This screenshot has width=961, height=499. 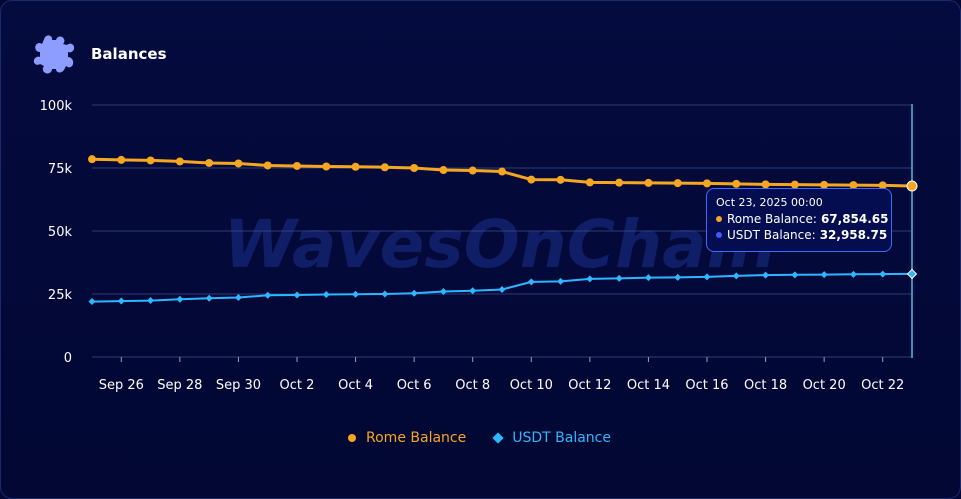 What do you see at coordinates (719, 219) in the screenshot?
I see `tooltip-dot-rome` at bounding box center [719, 219].